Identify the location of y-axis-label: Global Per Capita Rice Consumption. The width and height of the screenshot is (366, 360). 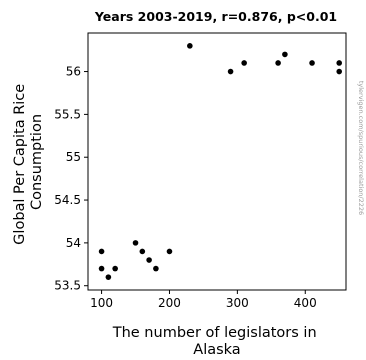
(28, 162).